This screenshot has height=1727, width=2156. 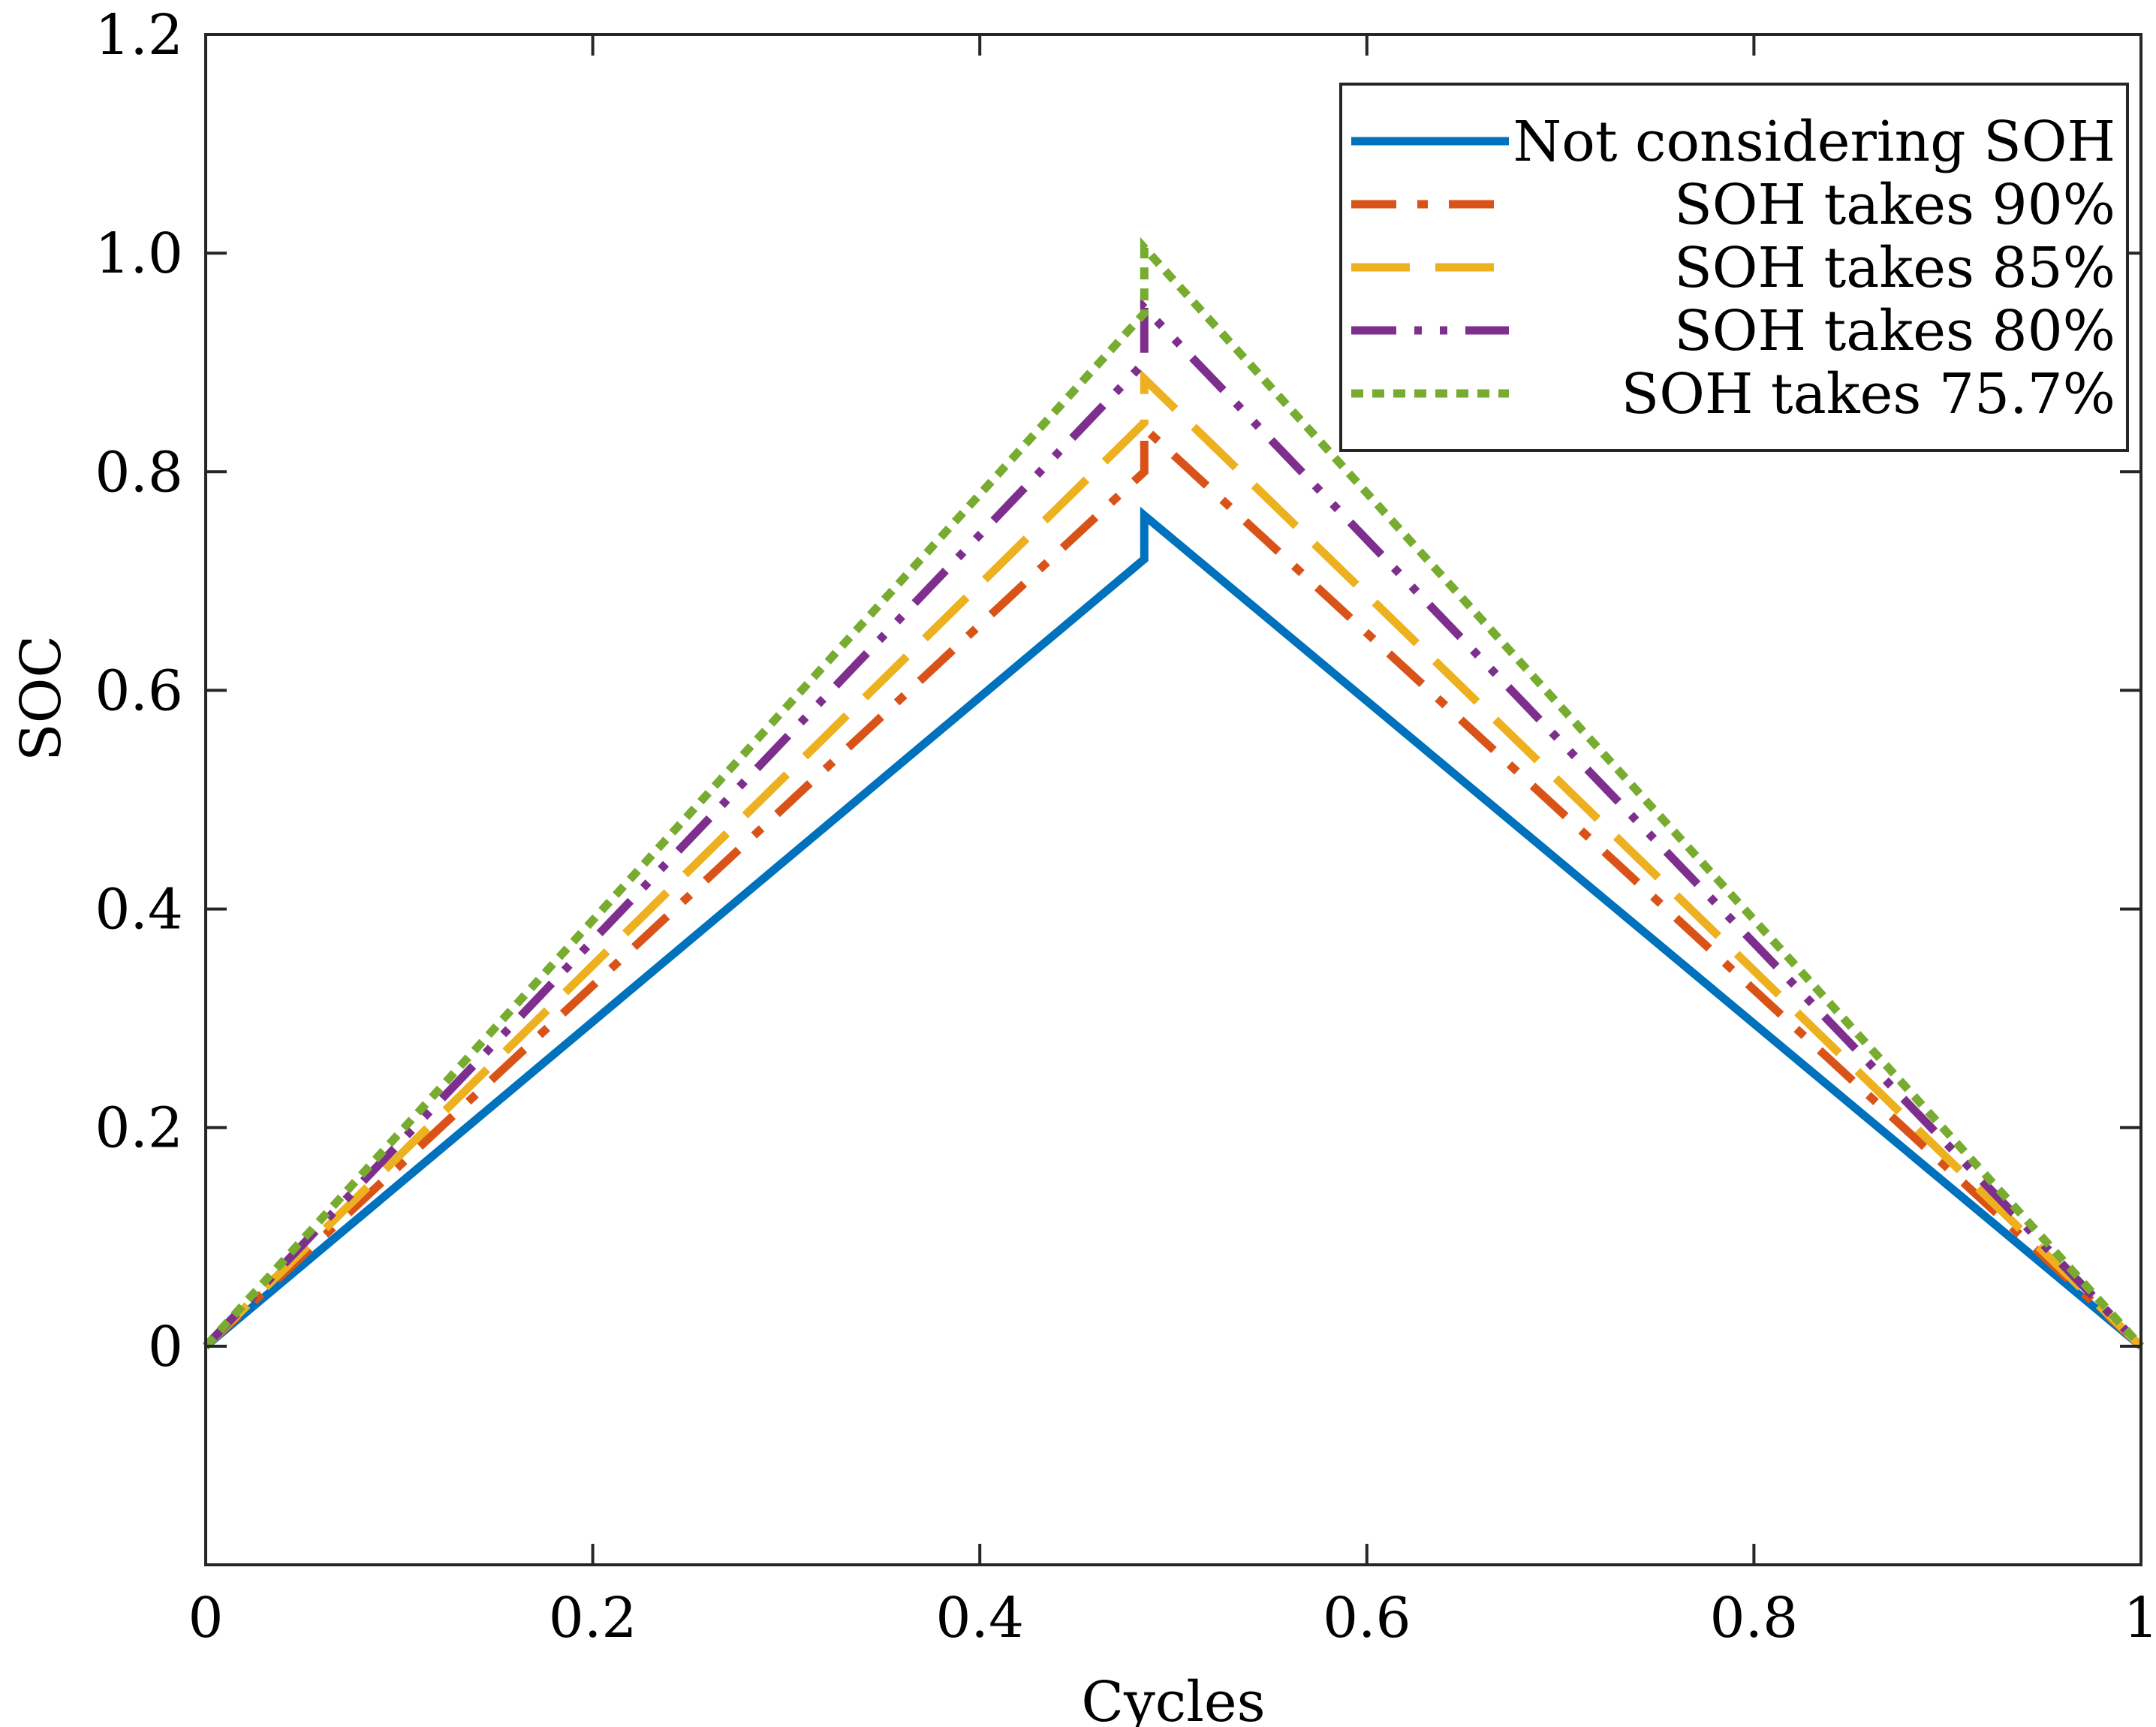 I want to click on x-axis-label: Cycles, so click(x=1173, y=1698).